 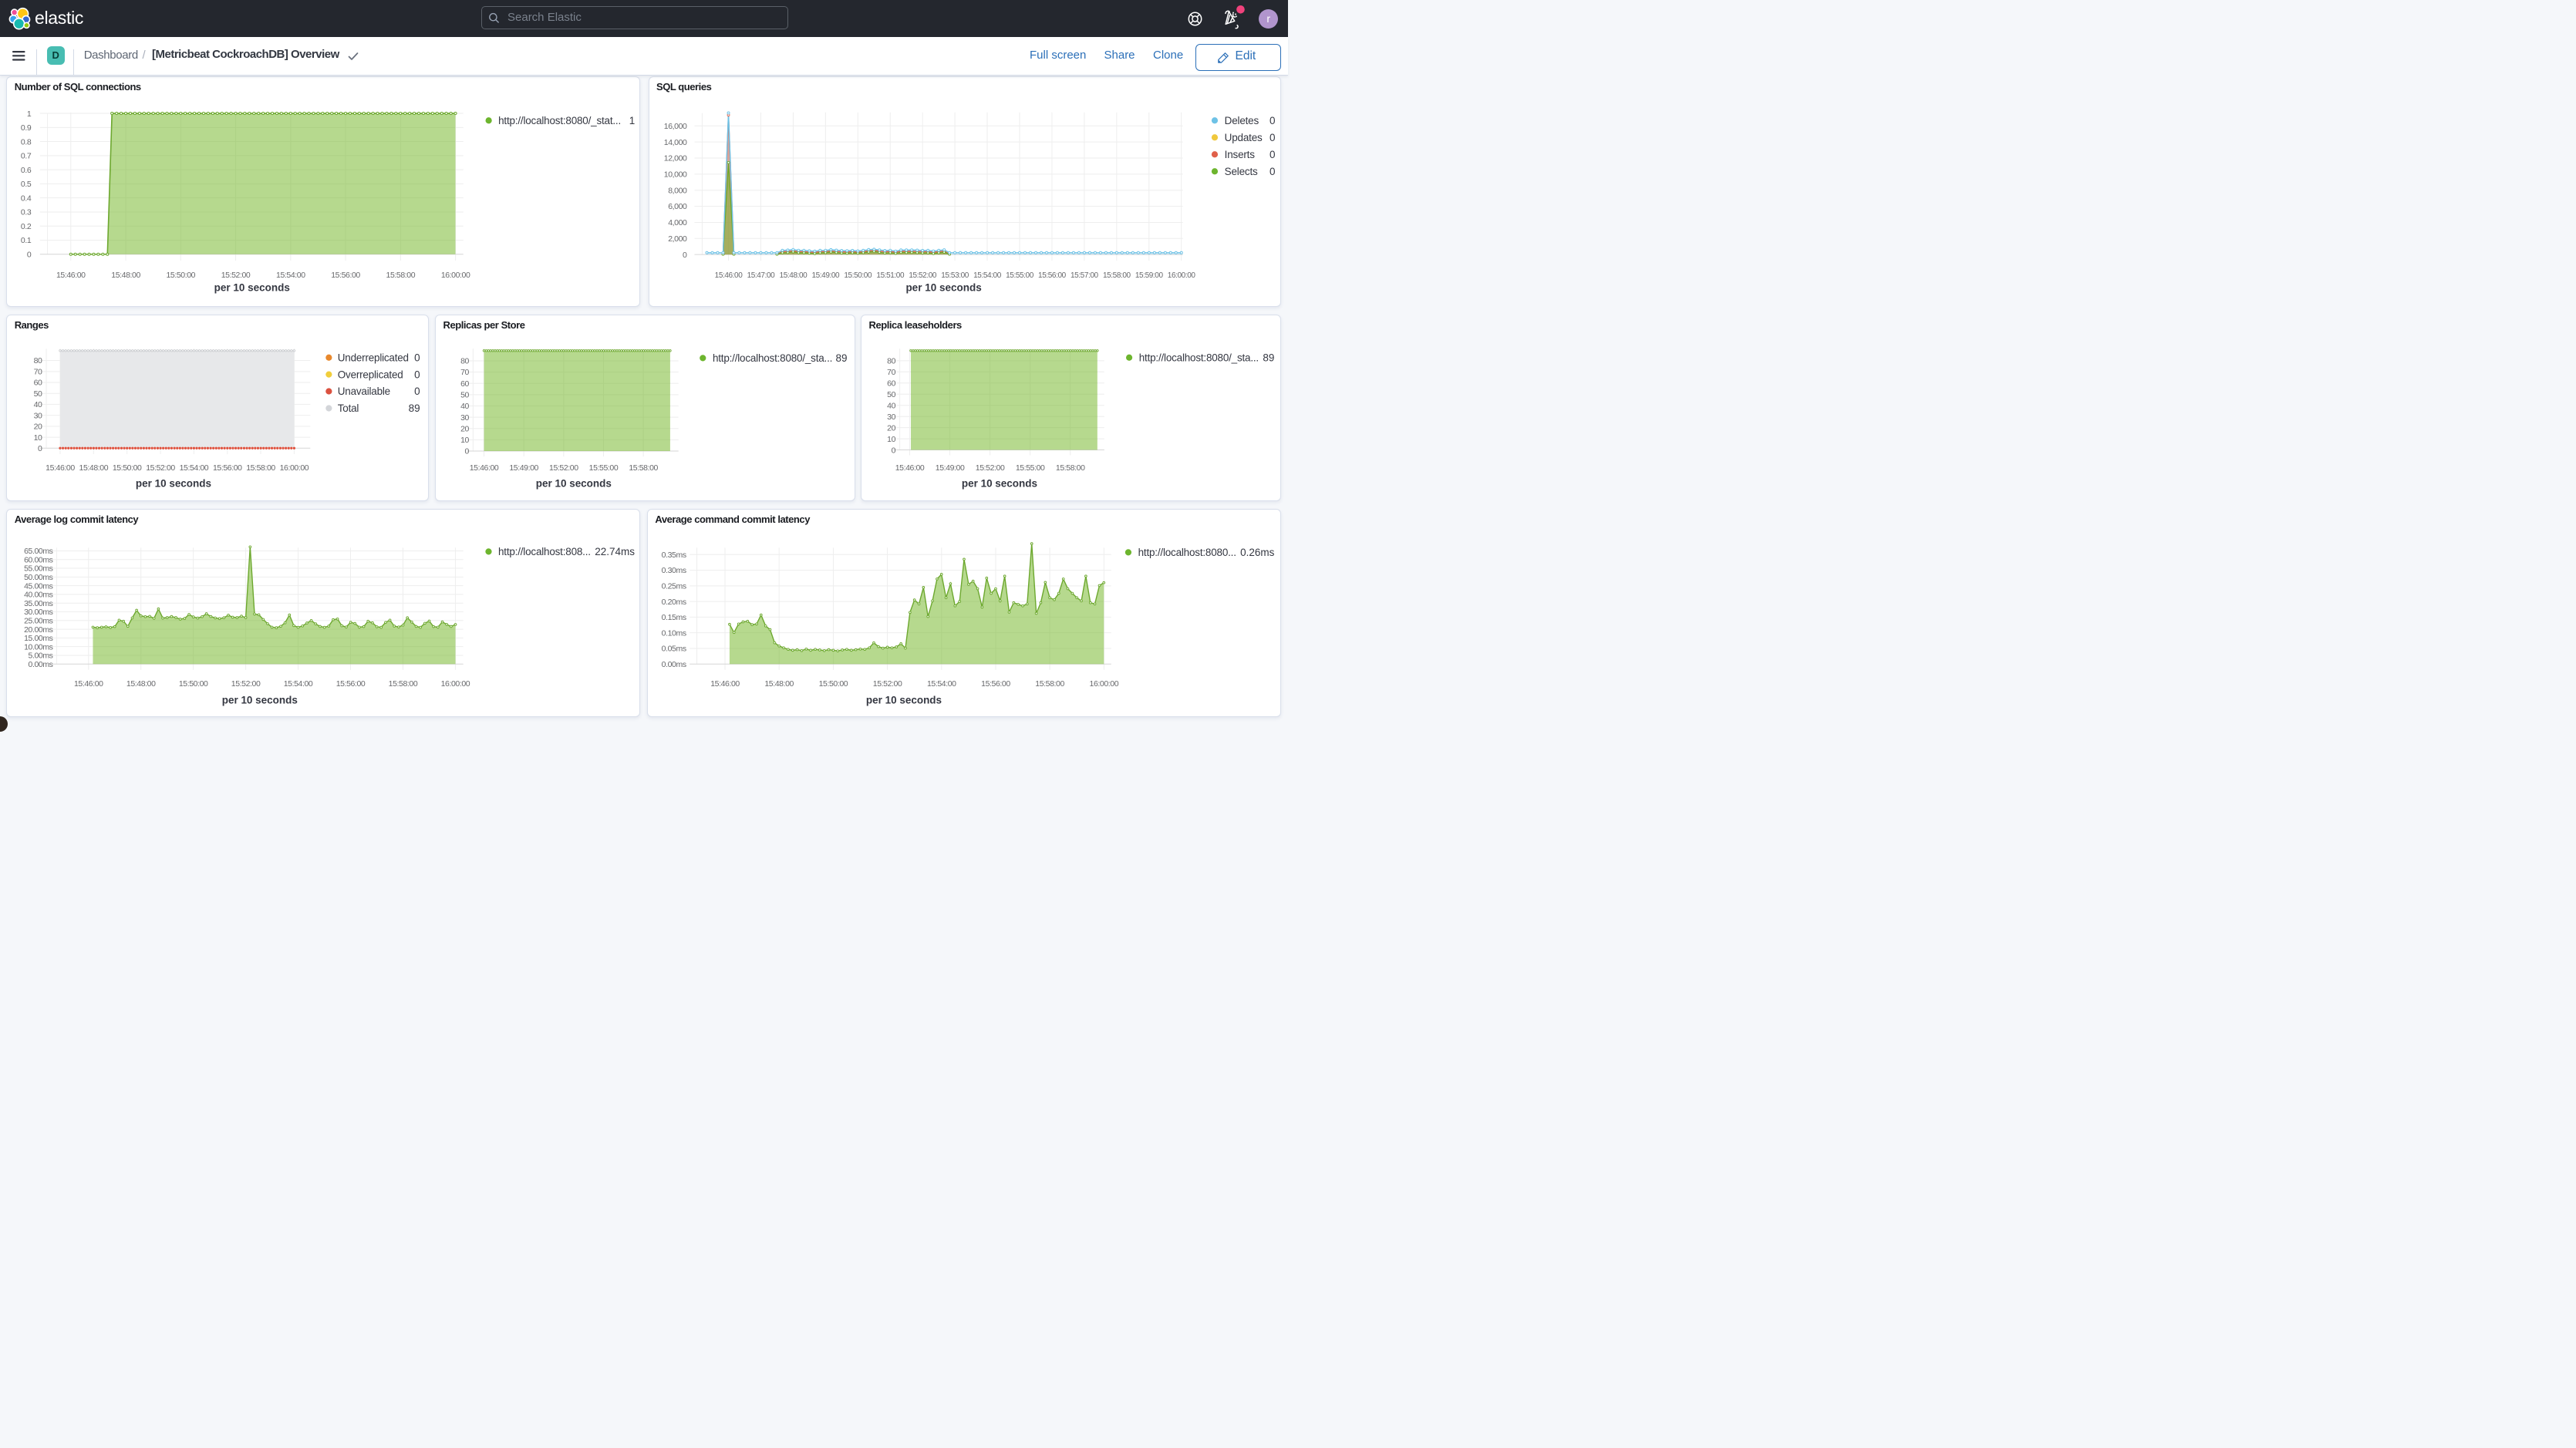 What do you see at coordinates (373, 357) in the screenshot?
I see `svg-text: Underreplicated` at bounding box center [373, 357].